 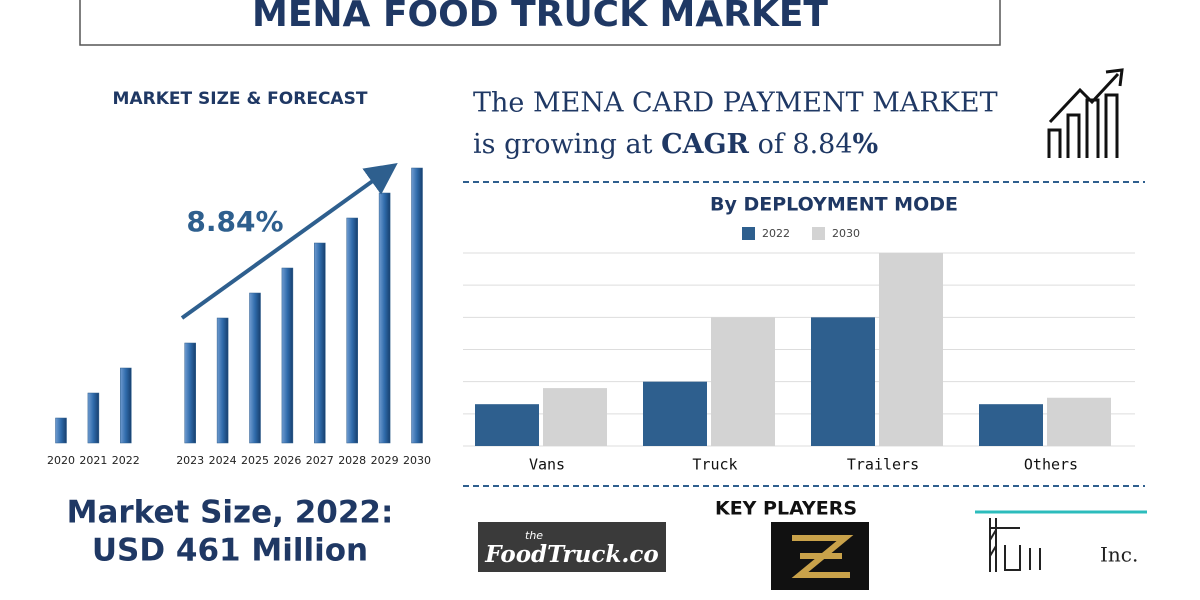 I want to click on x-tick-label: 2025, so click(x=255, y=460).